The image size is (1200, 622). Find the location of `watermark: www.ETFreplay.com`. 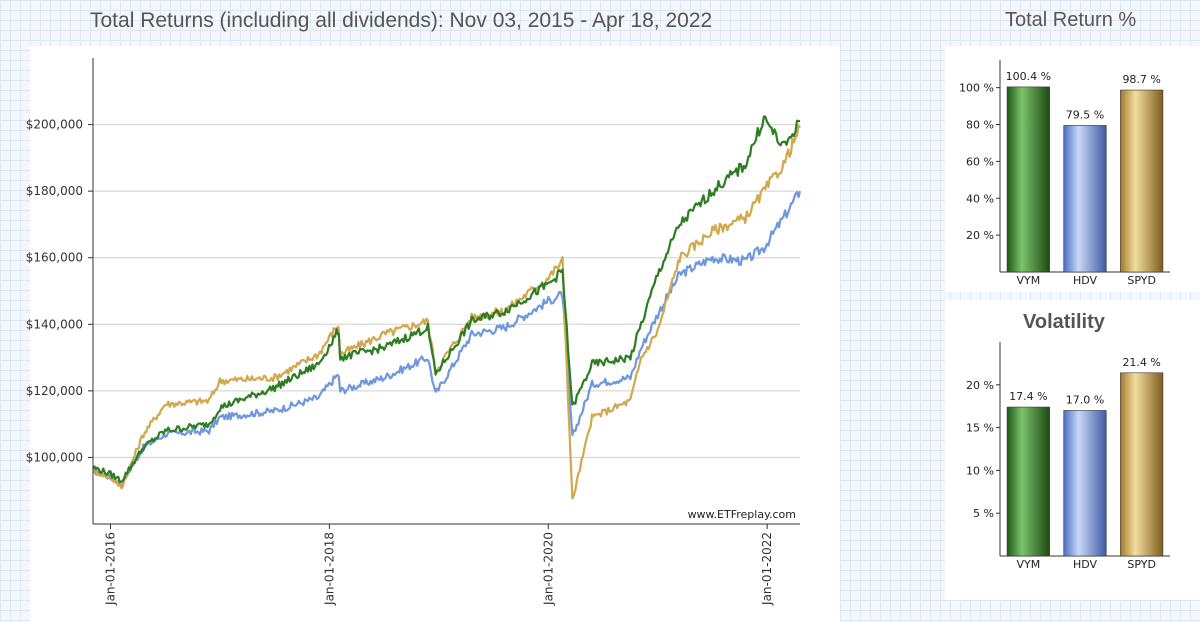

watermark: www.ETFreplay.com is located at coordinates (742, 514).